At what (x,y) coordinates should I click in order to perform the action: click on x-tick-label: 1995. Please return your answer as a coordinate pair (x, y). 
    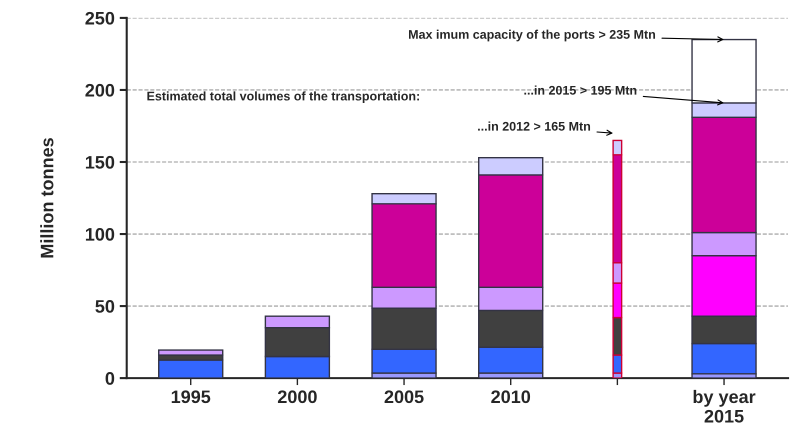
    Looking at the image, I should click on (191, 397).